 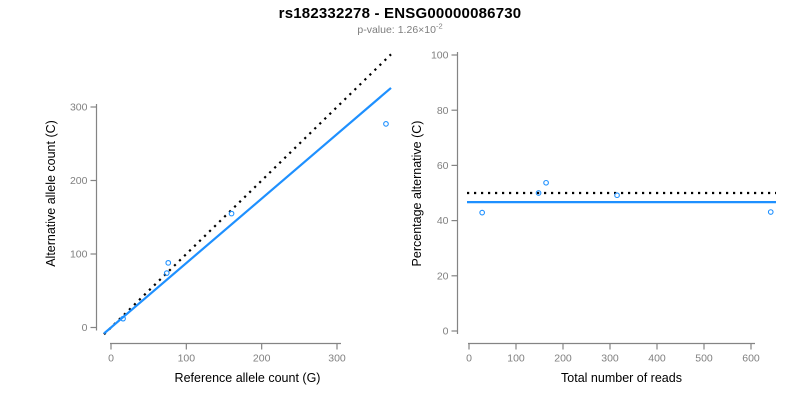 What do you see at coordinates (79, 108) in the screenshot?
I see `y-tick-label: 300` at bounding box center [79, 108].